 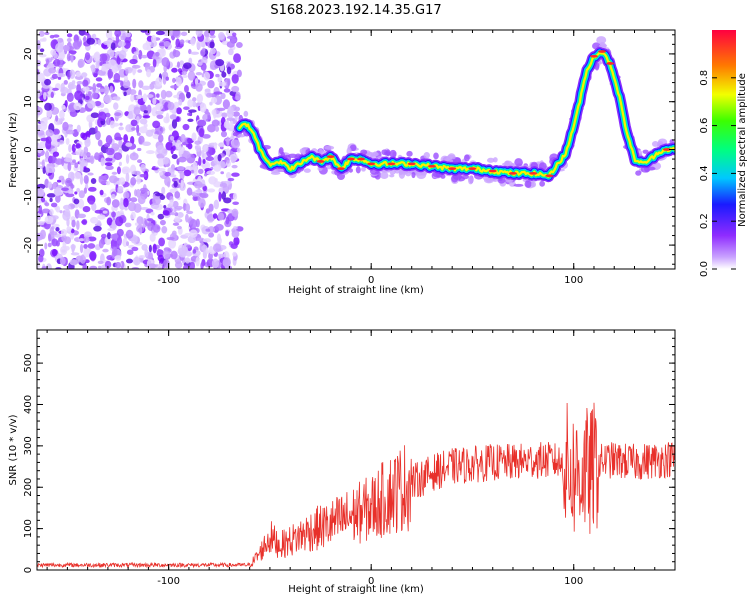 I want to click on figure-title: S168.2023.192.14.35.G17, so click(x=355, y=10).